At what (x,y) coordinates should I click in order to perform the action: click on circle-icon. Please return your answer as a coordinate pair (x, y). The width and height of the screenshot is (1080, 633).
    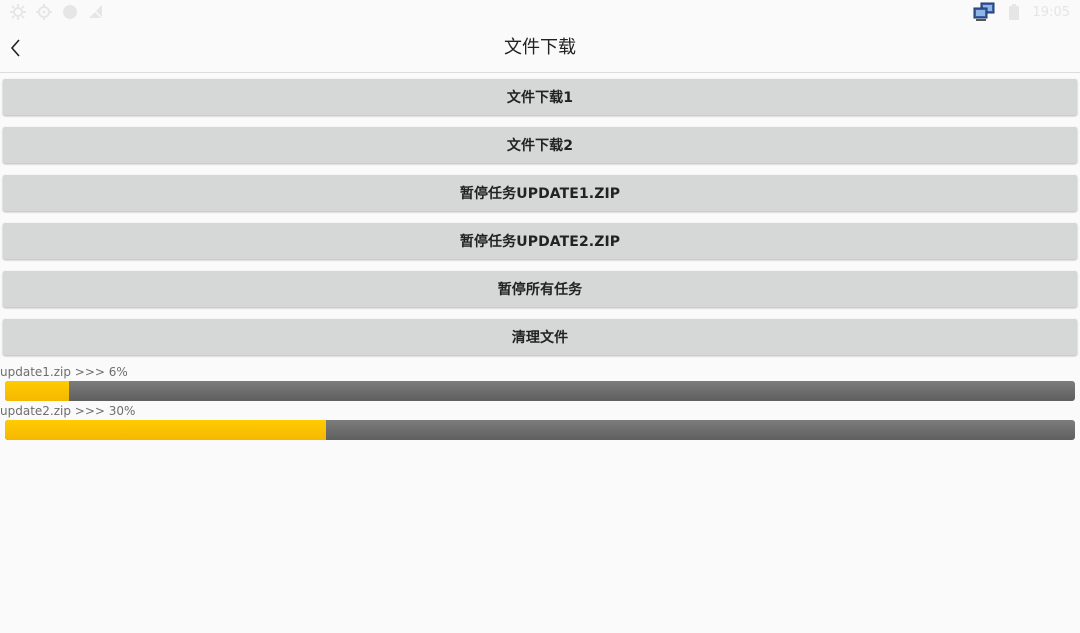
    Looking at the image, I should click on (70, 12).